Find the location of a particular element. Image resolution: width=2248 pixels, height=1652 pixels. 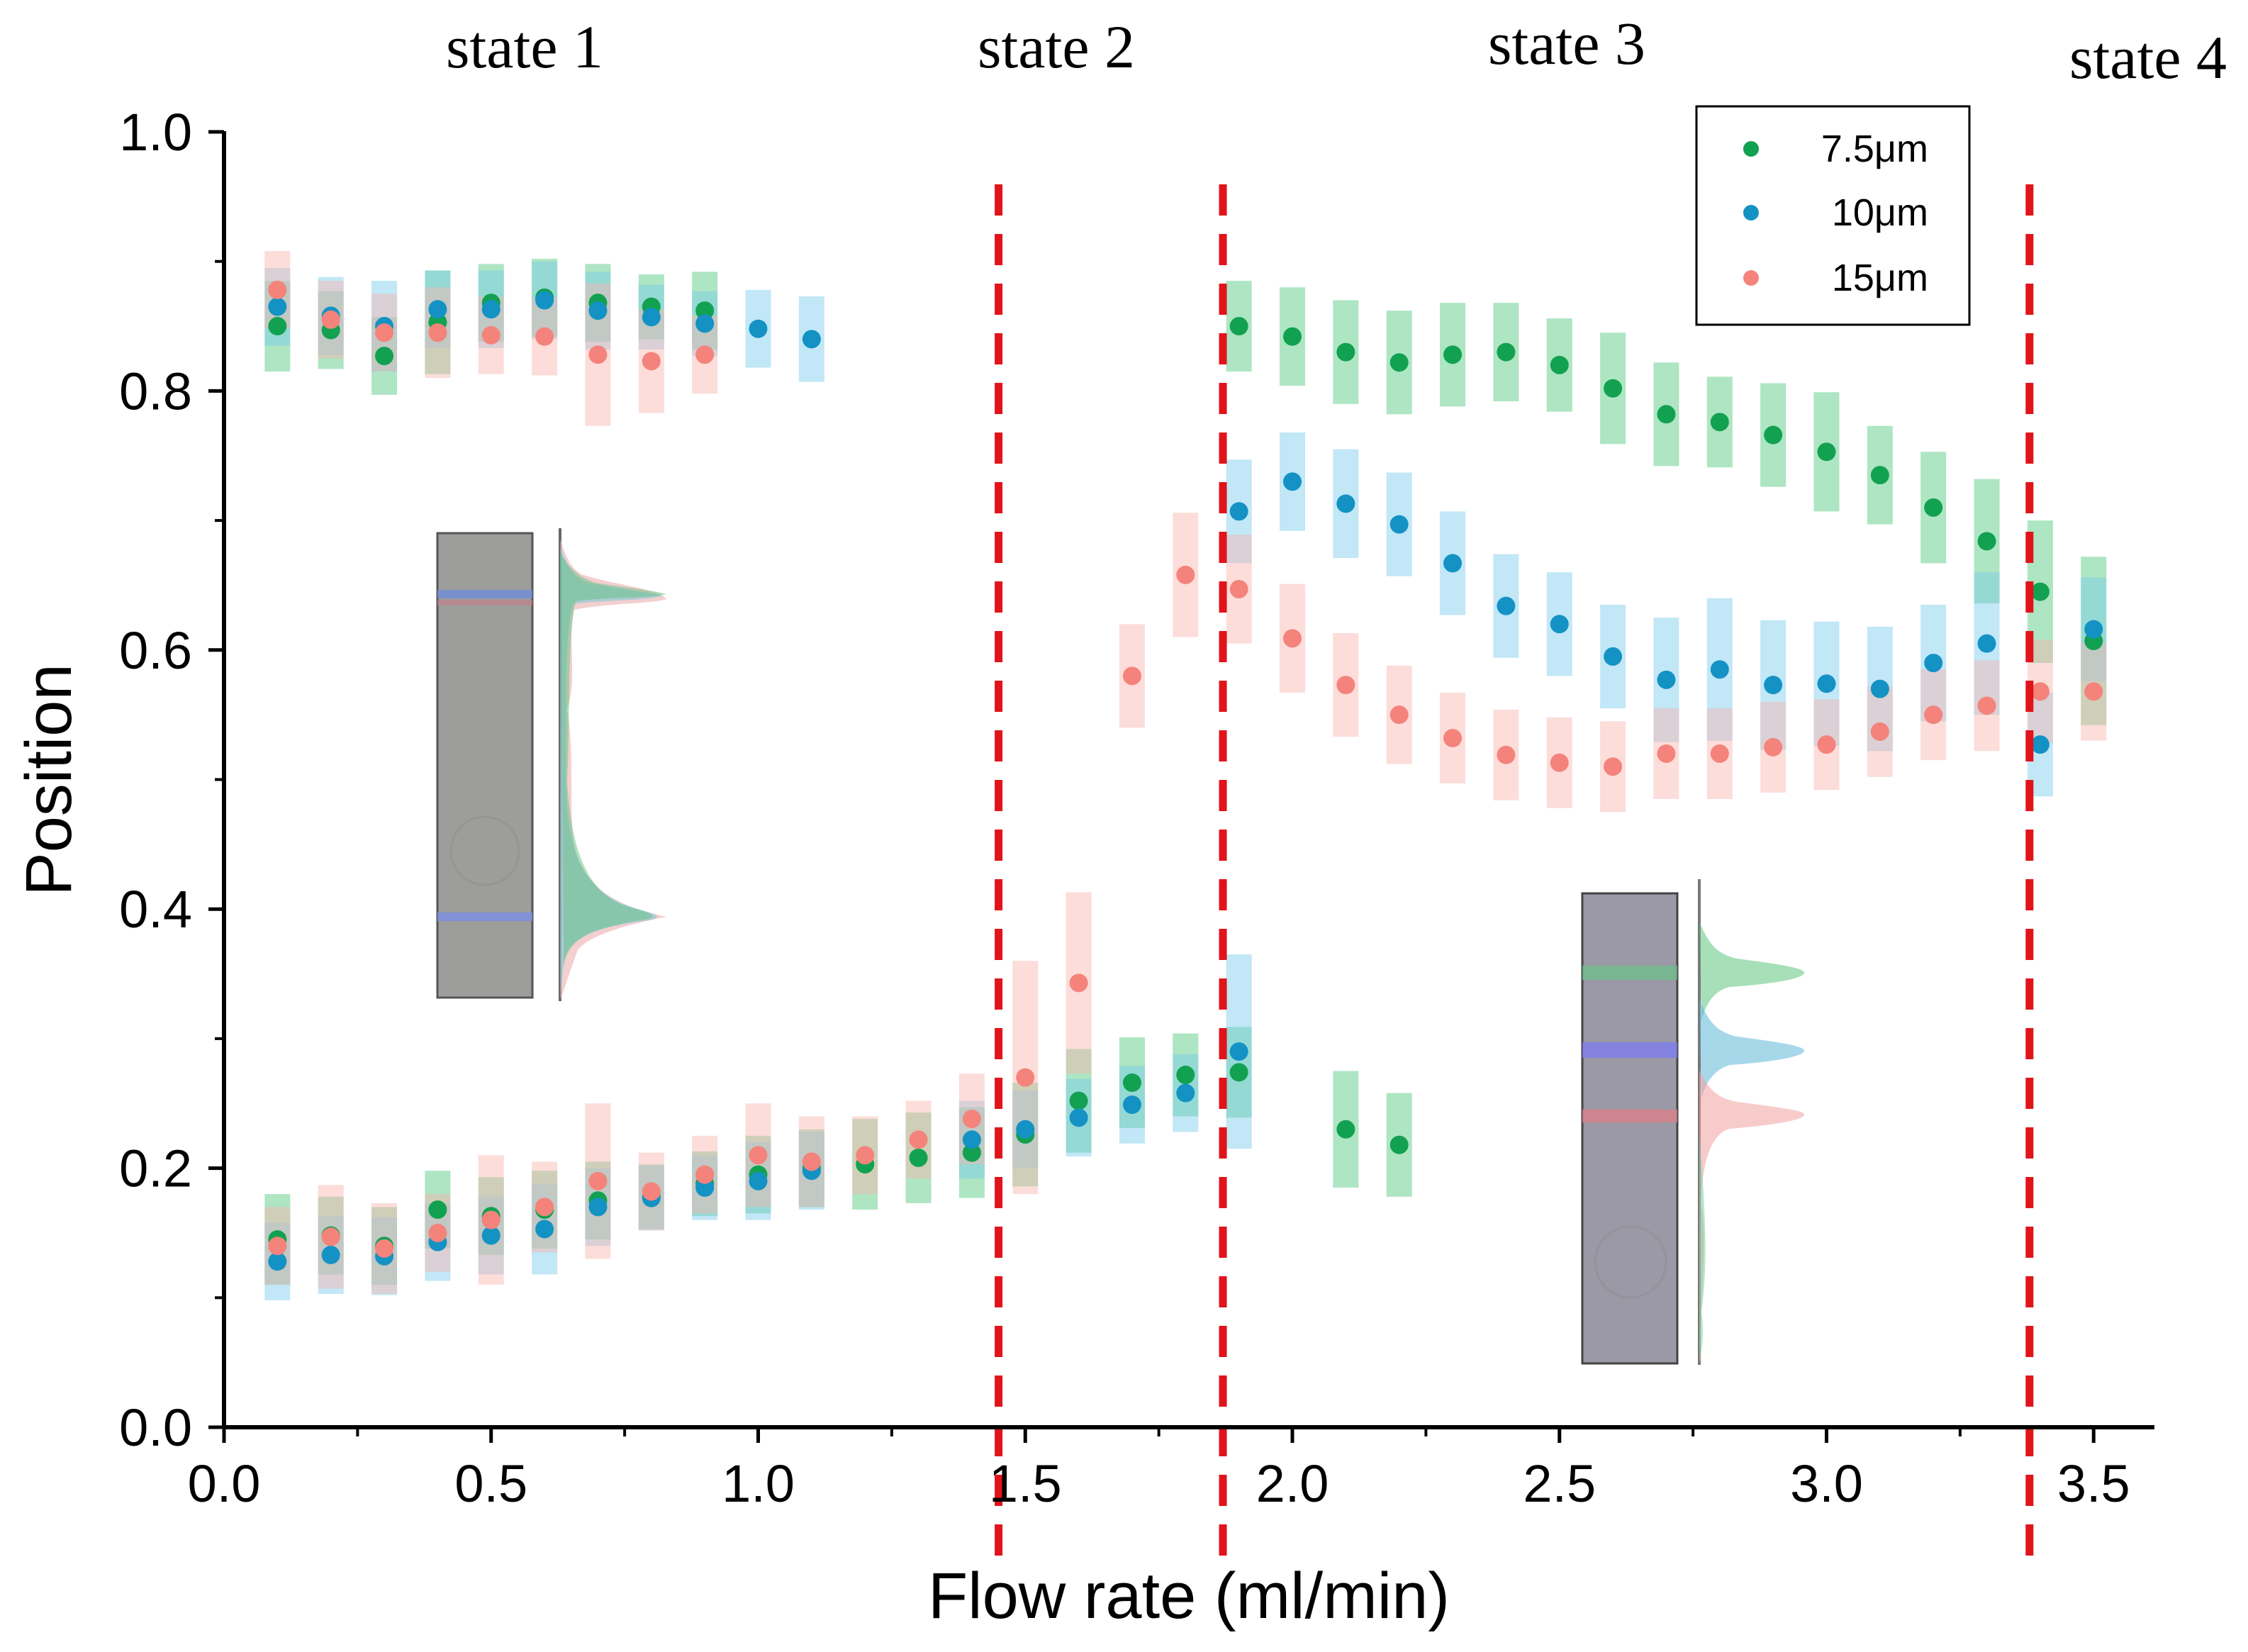

legend-box is located at coordinates (1833, 215).